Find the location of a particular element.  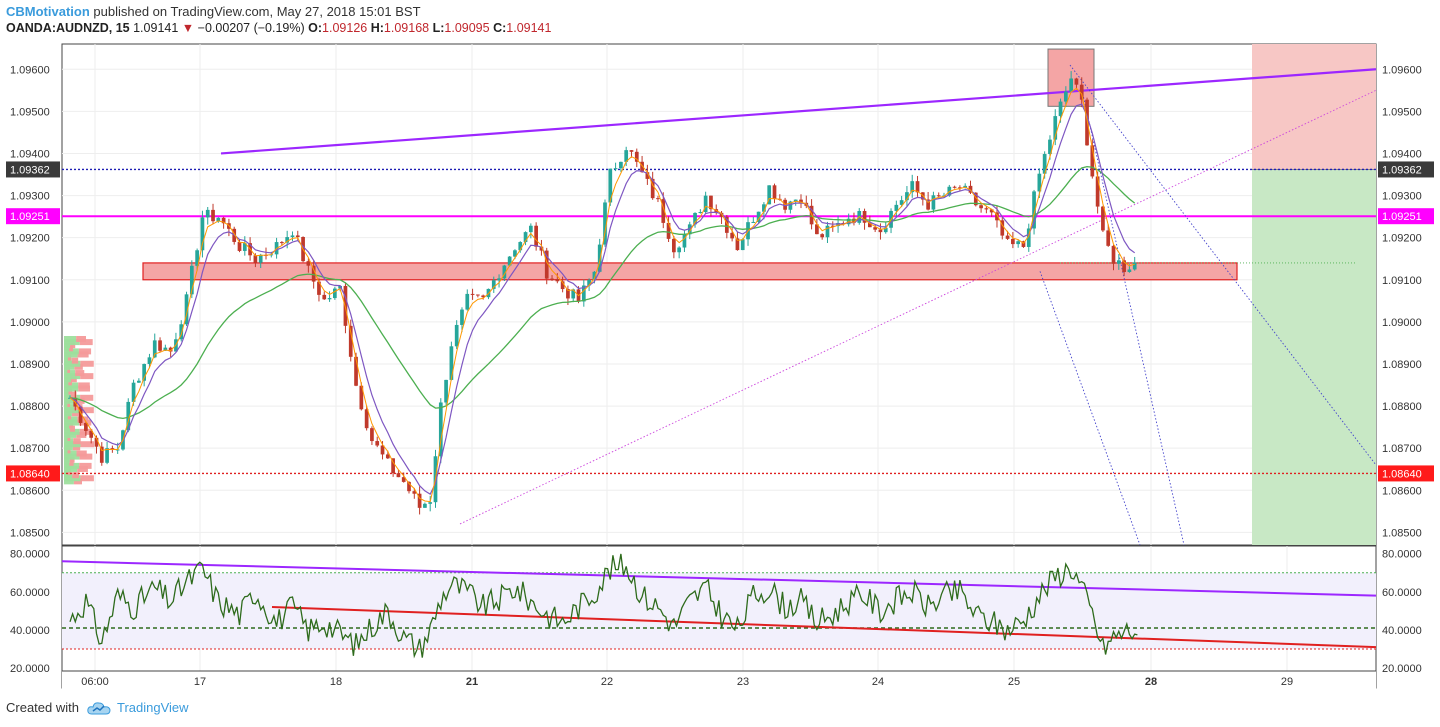

tradingview-brand: TradingView is located at coordinates (152, 707).